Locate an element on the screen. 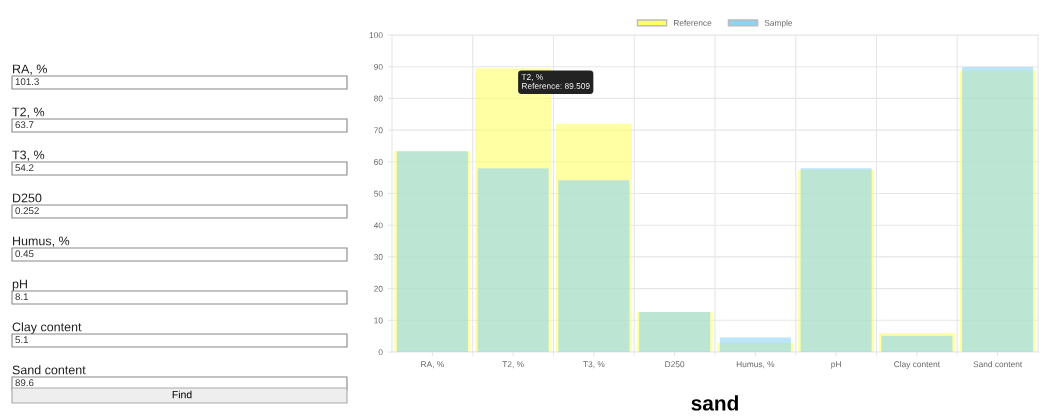  text: Clay content is located at coordinates (47, 328).